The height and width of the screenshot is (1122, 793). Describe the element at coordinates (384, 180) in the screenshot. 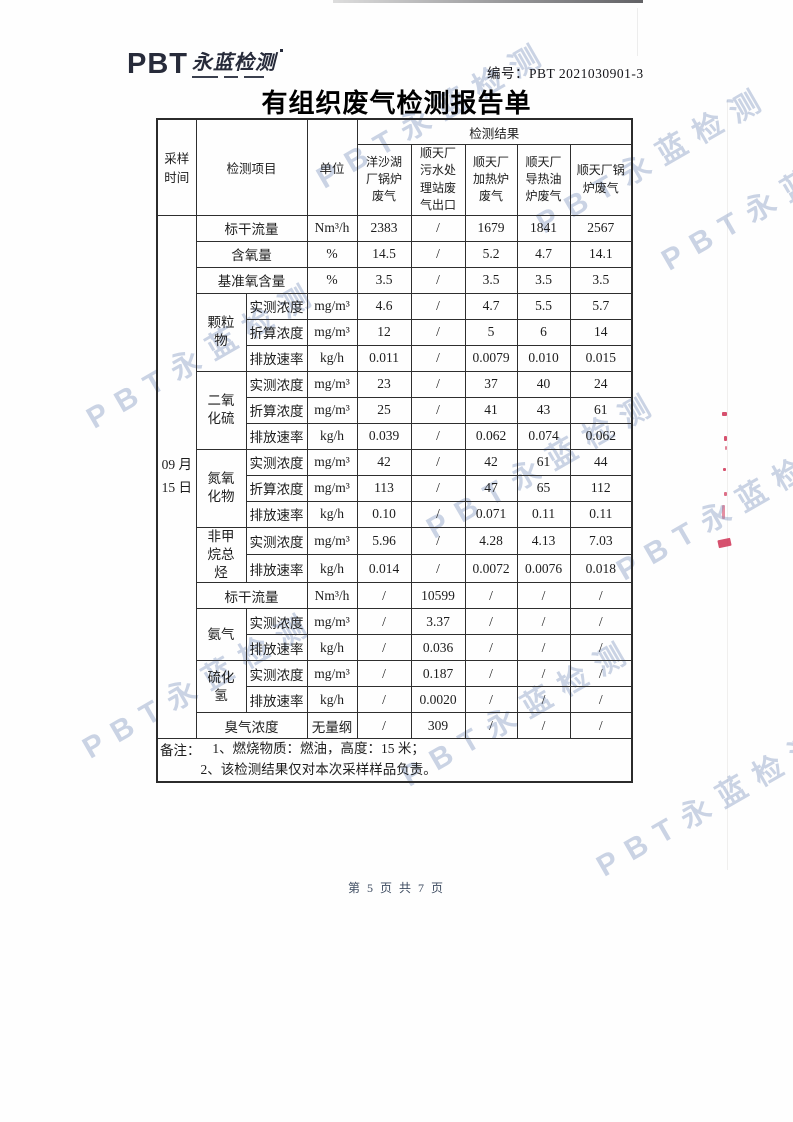

I see `header-column: 洋沙湖厂锅炉废气` at that location.